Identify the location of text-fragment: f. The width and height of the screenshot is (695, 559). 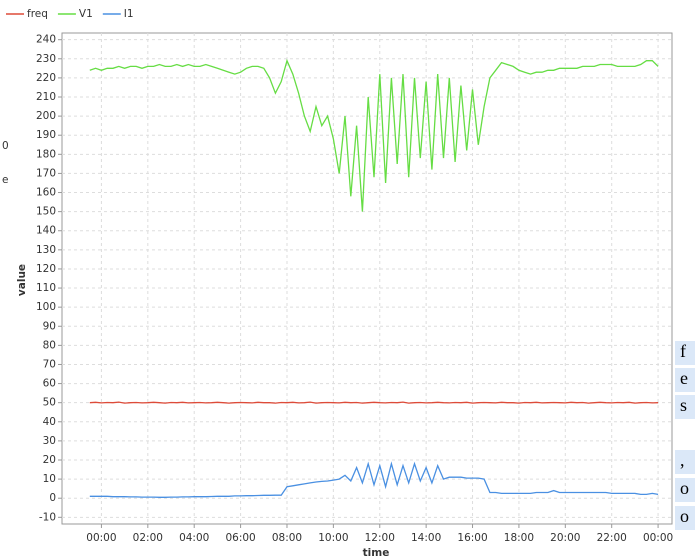
(683, 351).